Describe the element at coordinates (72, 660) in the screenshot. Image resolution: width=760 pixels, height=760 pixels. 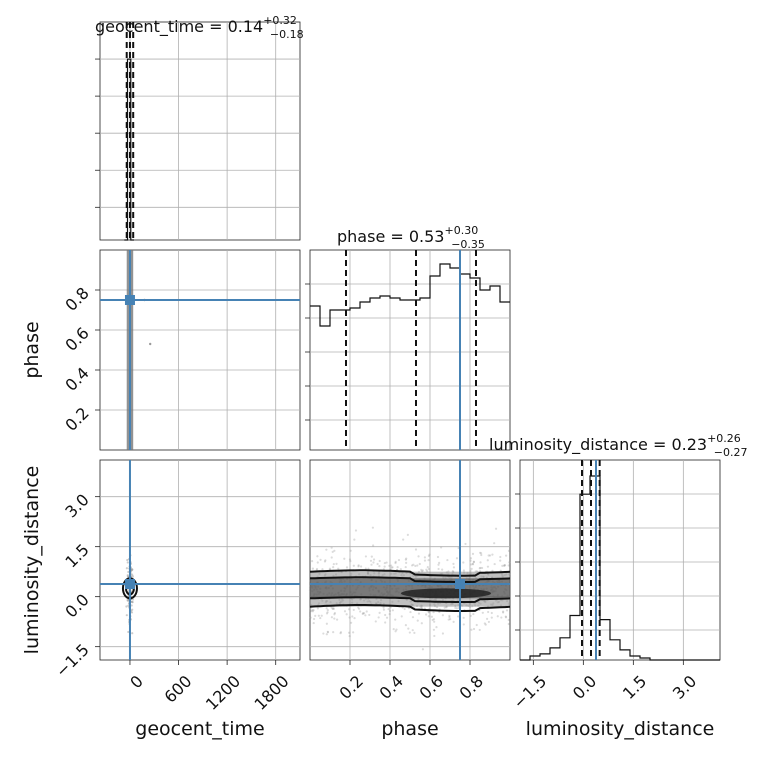
I see `y-tick-label: −1.5` at that location.